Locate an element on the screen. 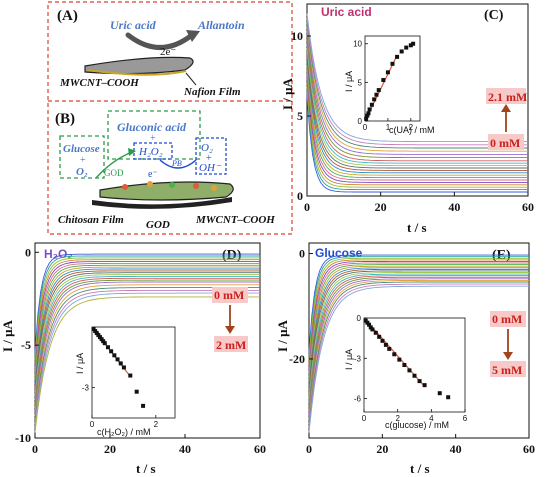 The width and height of the screenshot is (550, 477). o2-left-label: O₂ is located at coordinates (82, 172).